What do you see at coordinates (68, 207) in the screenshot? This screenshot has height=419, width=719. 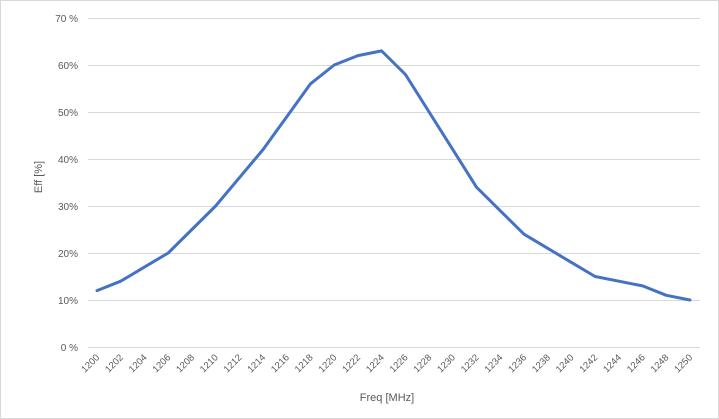 I see `y-tick-label: 30%` at bounding box center [68, 207].